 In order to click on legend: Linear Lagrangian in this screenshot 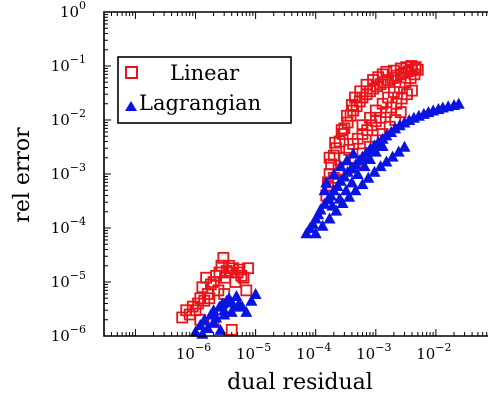, I will do `click(204, 90)`.